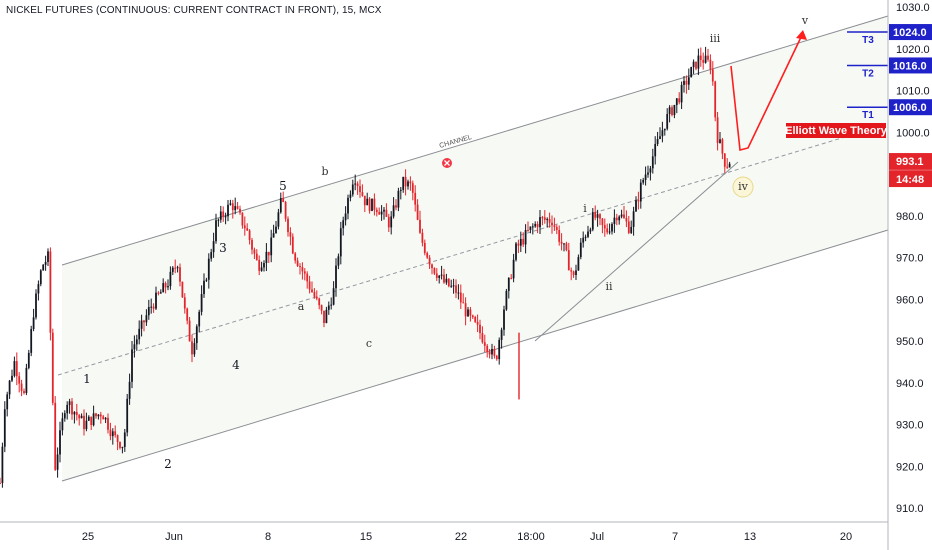 The height and width of the screenshot is (550, 932). I want to click on wave-label-a: a, so click(301, 306).